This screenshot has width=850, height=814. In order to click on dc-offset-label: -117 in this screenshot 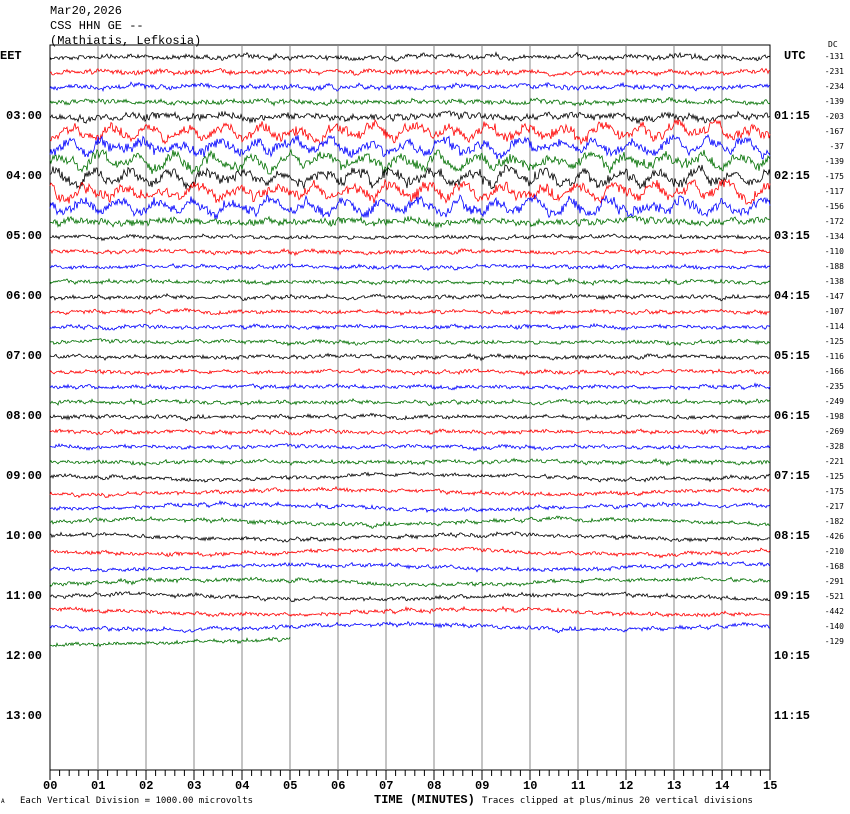, I will do `click(834, 191)`.